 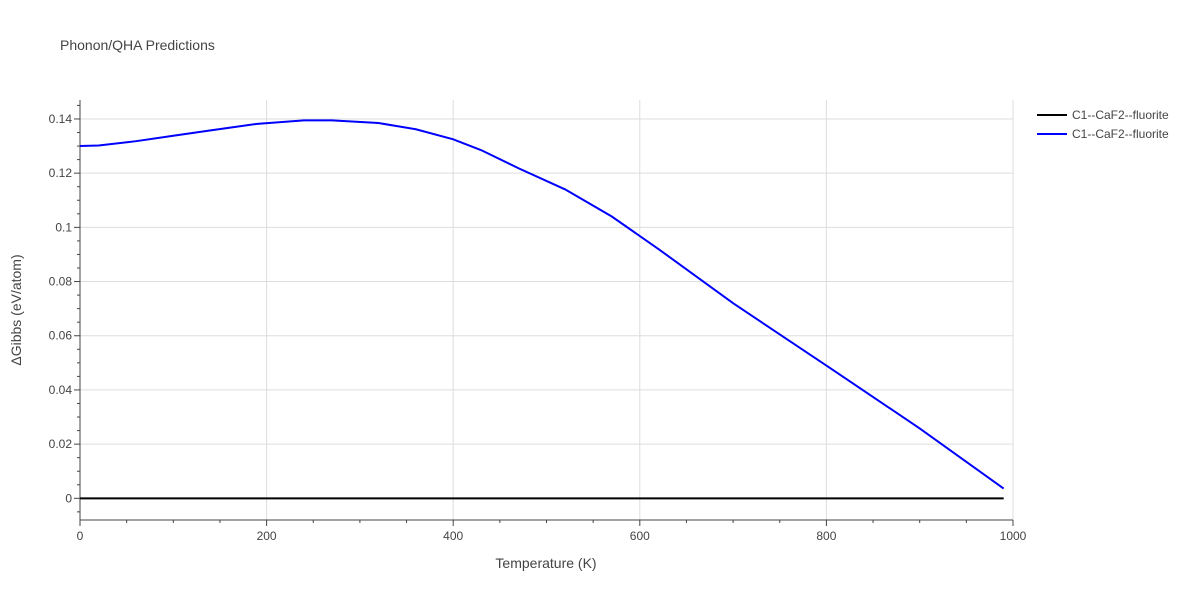 I want to click on y-tick-label: 0.14, so click(x=61, y=119).